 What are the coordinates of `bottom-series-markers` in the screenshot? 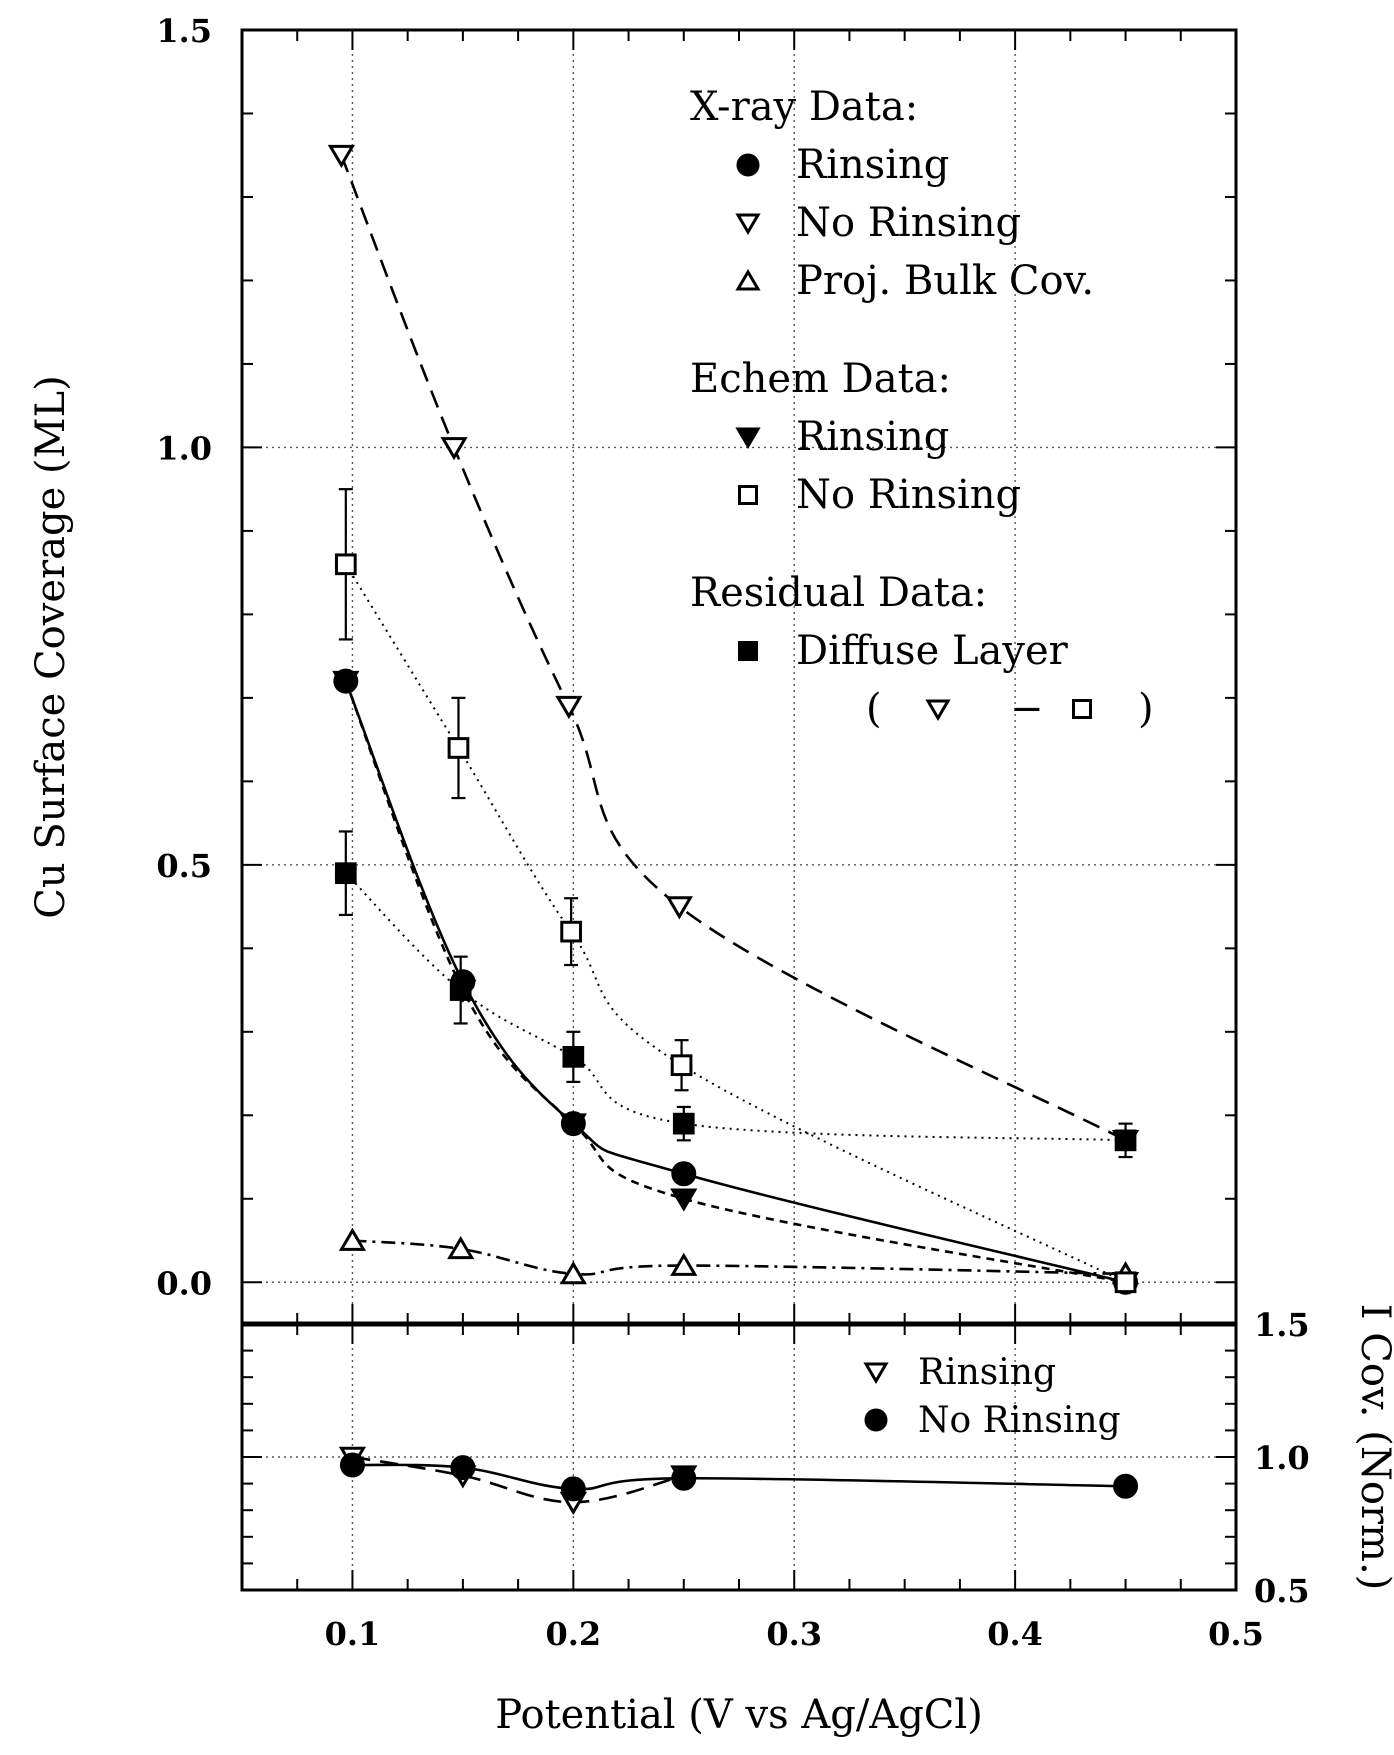 It's located at (738, 1481).